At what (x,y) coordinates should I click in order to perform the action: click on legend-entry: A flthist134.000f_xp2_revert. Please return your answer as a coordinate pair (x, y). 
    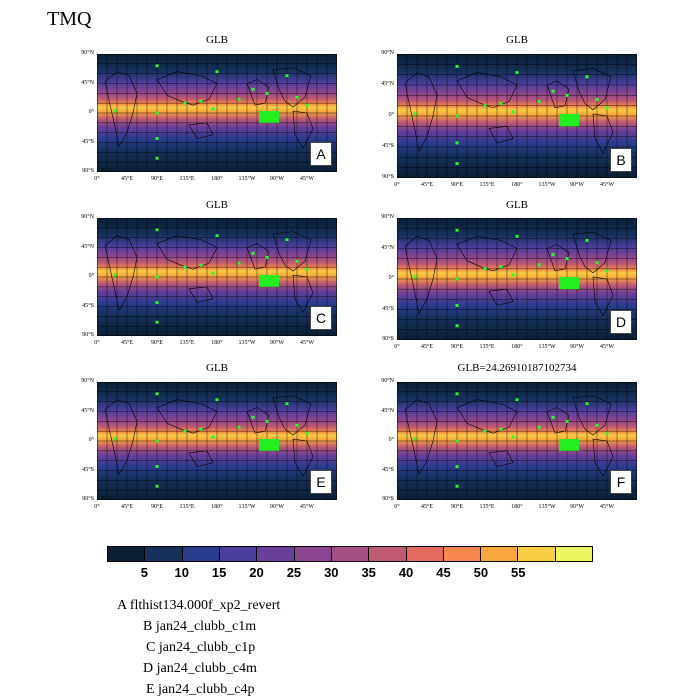
    Looking at the image, I should click on (199, 605).